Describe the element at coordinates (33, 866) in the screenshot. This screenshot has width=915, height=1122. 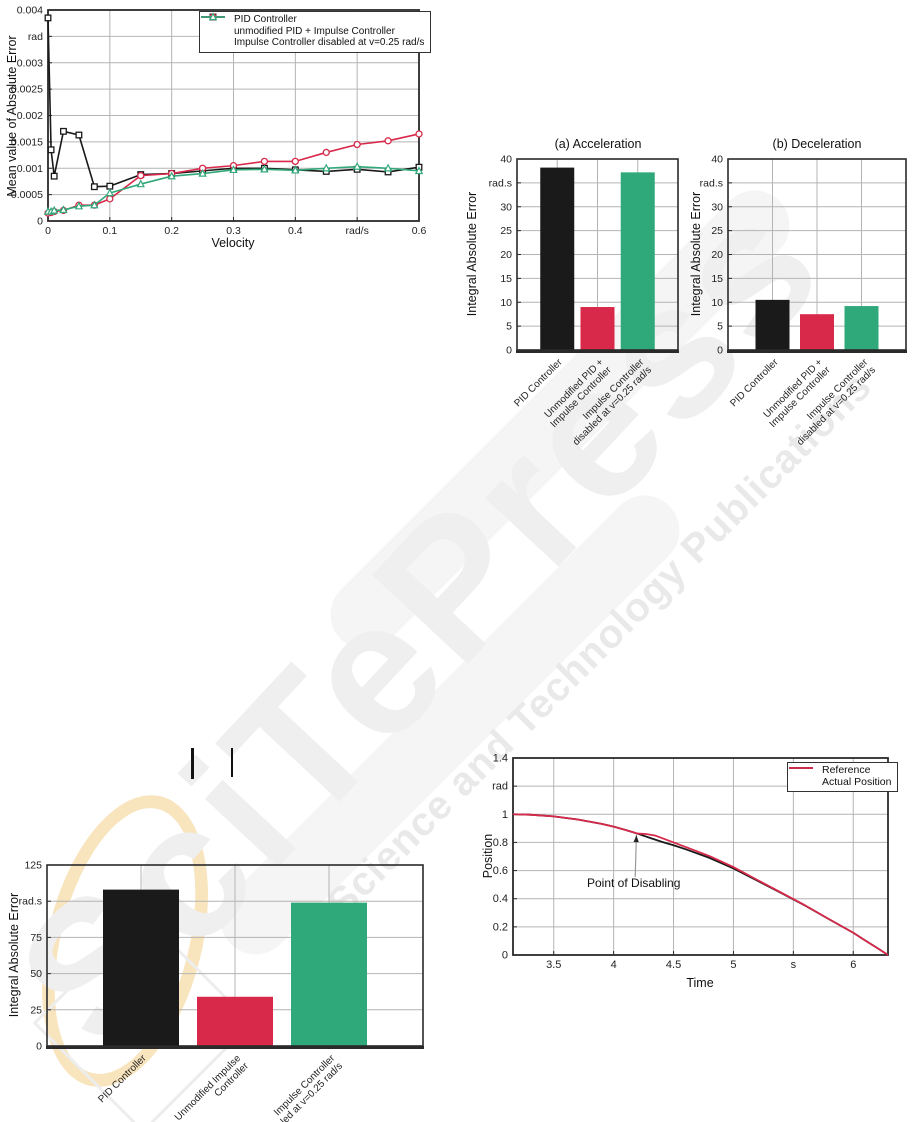
I see `svg-text: 125` at that location.